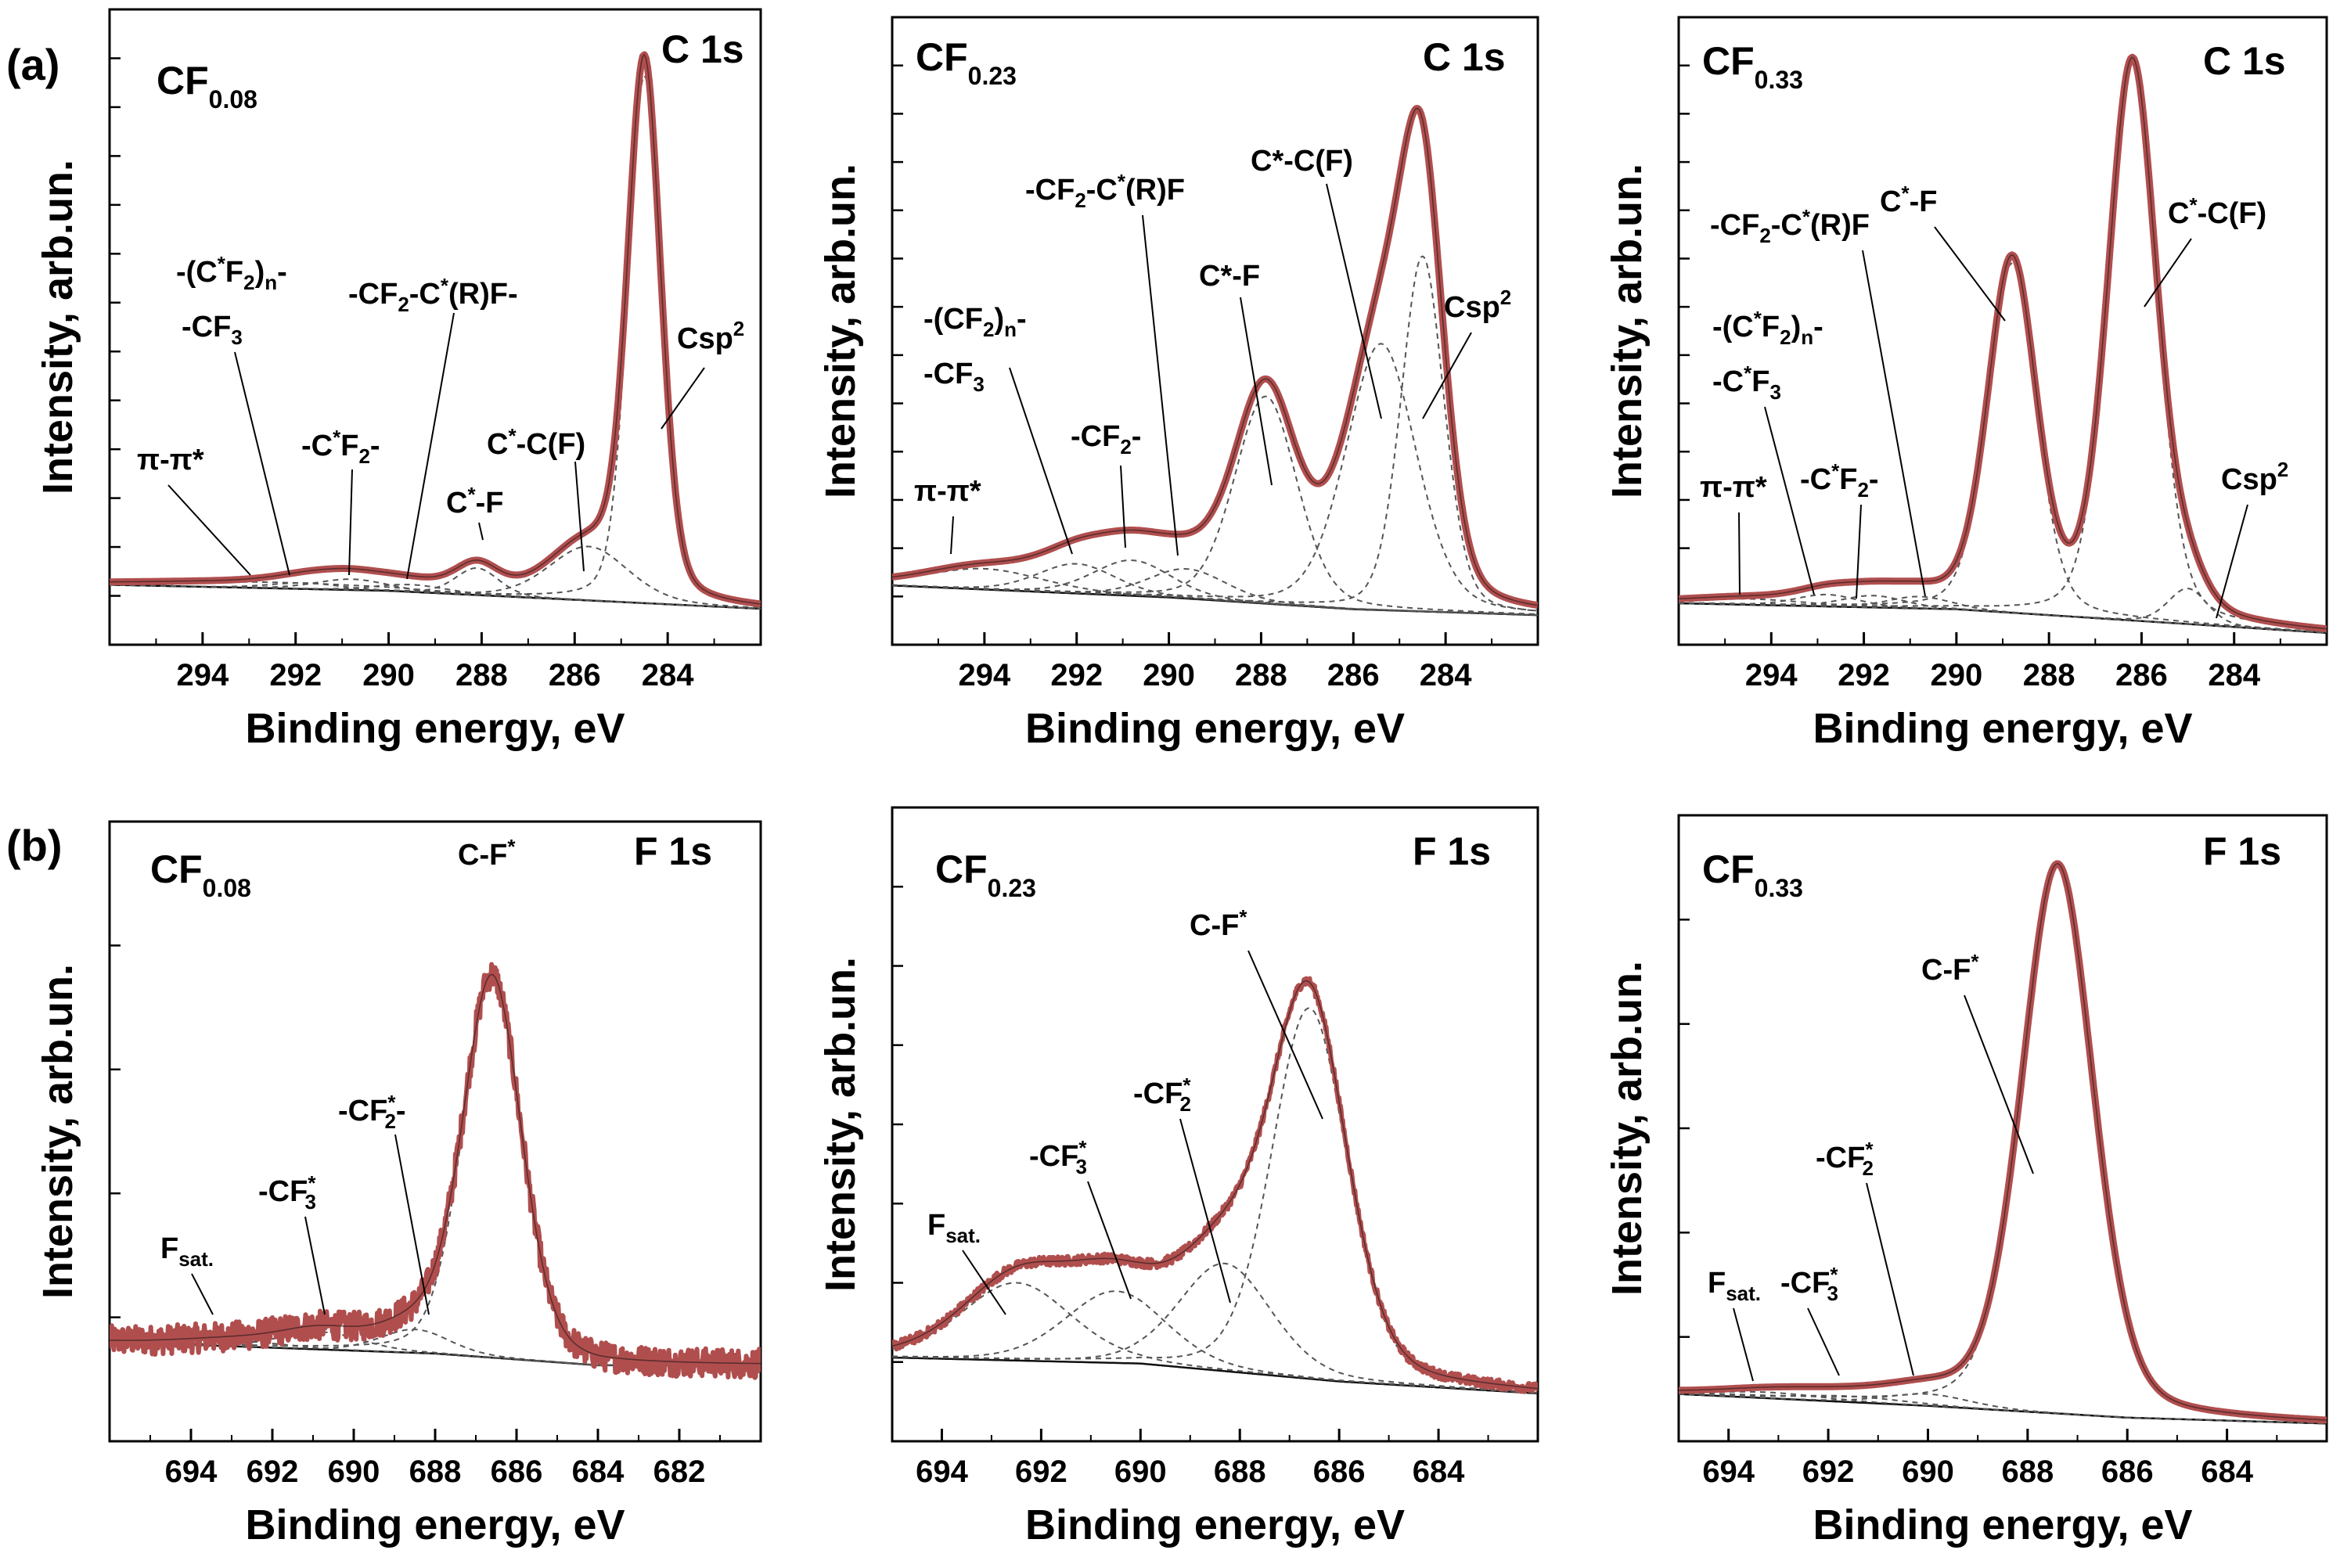 The width and height of the screenshot is (2340, 1568). I want to click on annot-pipi: π-π*, so click(170, 461).